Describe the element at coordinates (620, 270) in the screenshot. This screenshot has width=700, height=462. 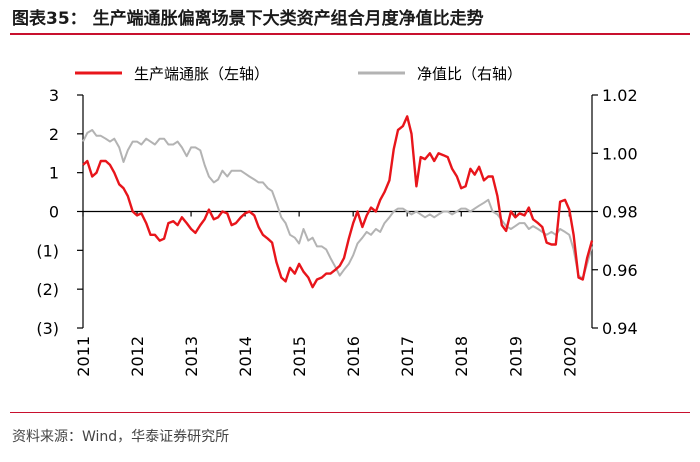
I see `right-axis-tick-label: 0.96` at that location.